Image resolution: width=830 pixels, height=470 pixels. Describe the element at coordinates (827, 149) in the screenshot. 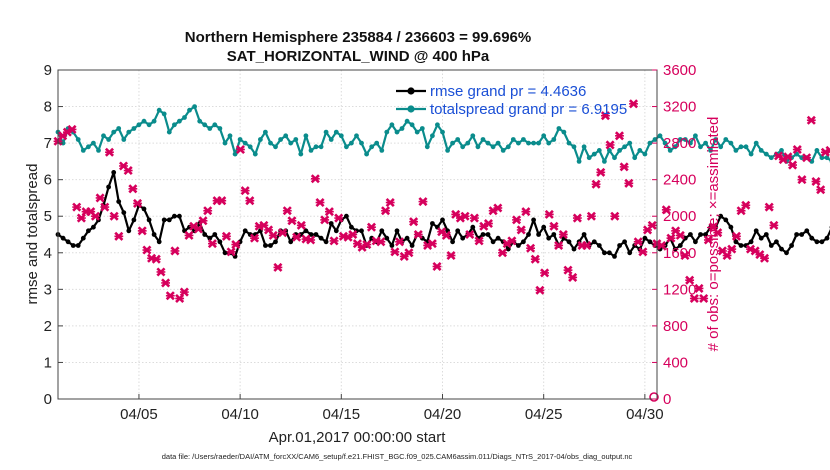

I see `obs-count-marker-stroke` at that location.